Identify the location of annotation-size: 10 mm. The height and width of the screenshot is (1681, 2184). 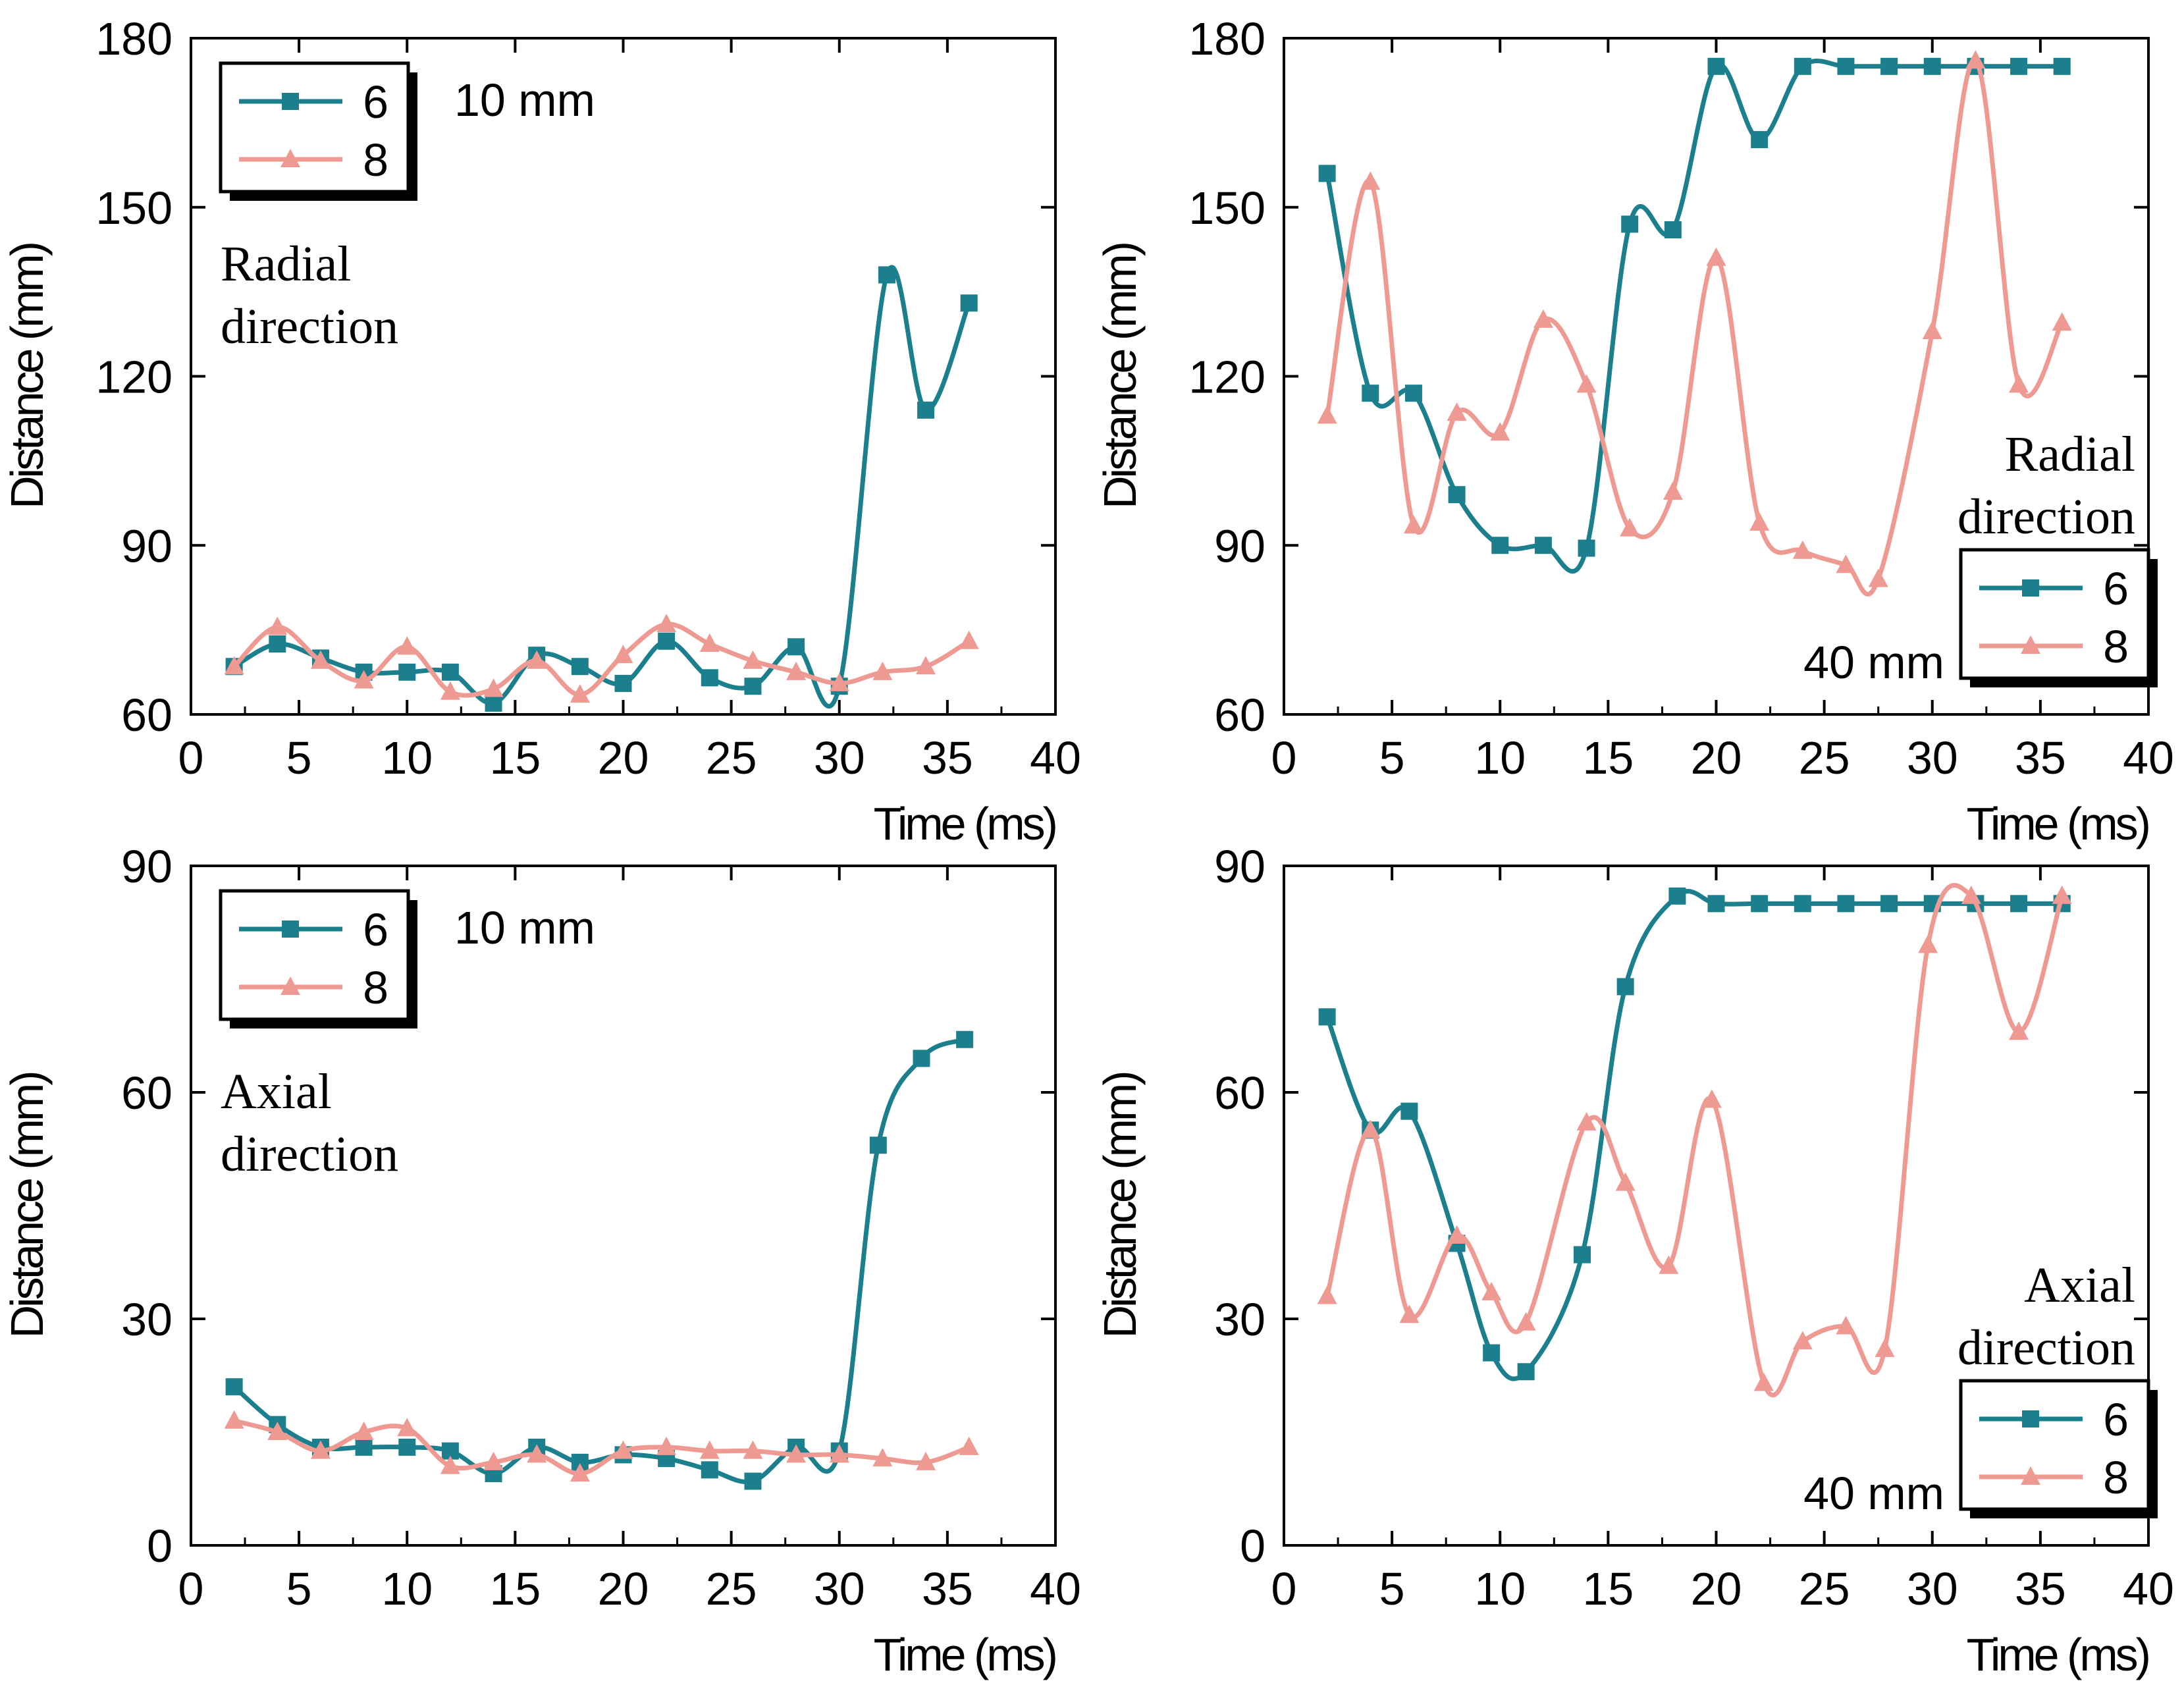
(524, 100).